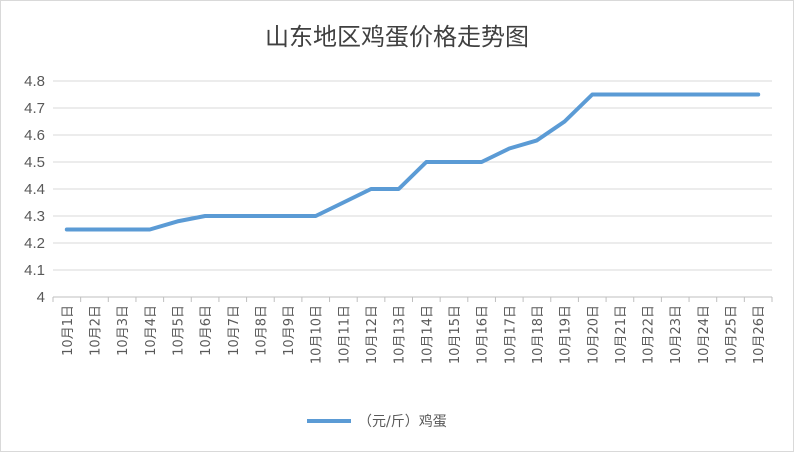 Image resolution: width=794 pixels, height=452 pixels. What do you see at coordinates (34, 162) in the screenshot?
I see `y-tick-label: 4.5` at bounding box center [34, 162].